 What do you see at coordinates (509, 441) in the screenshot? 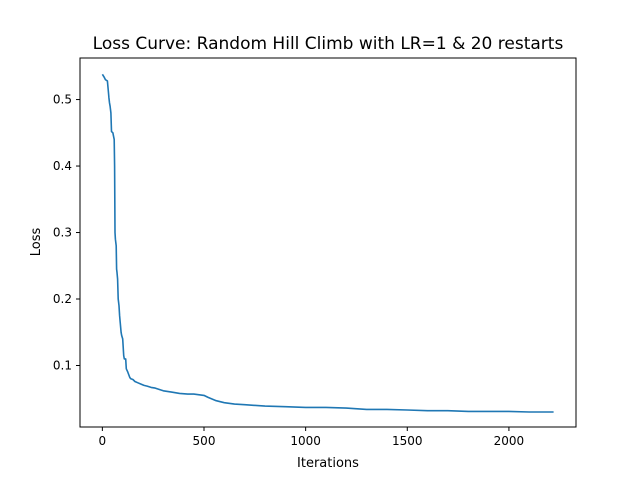
I see `x-tick-label: 2000` at bounding box center [509, 441].